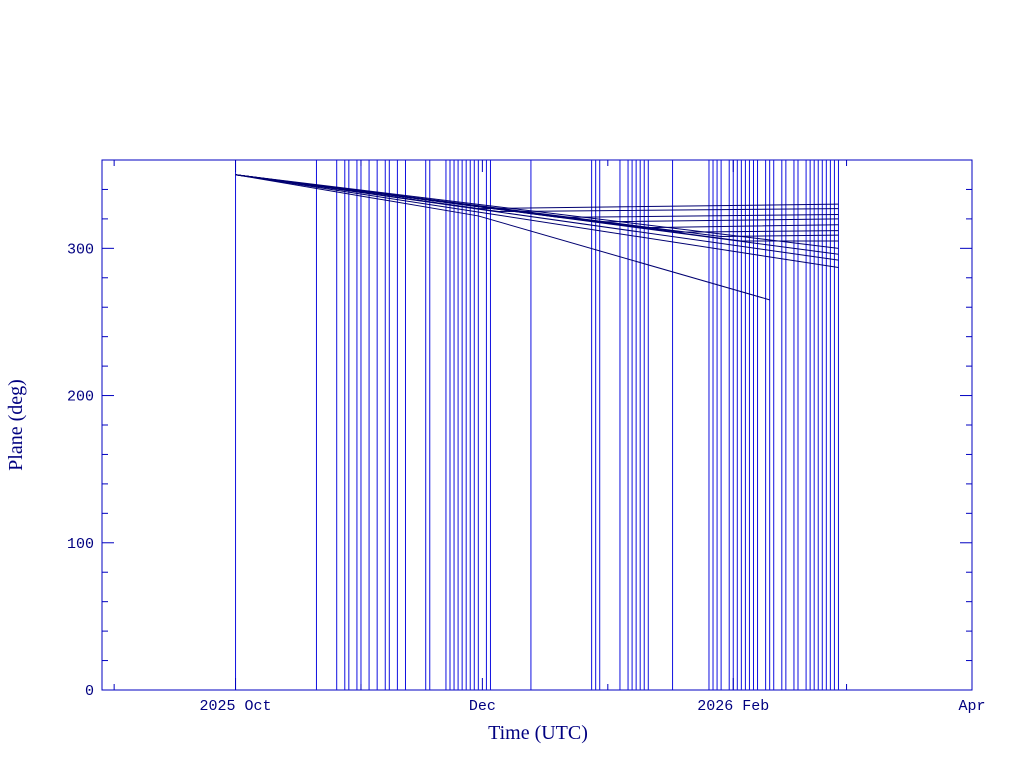  What do you see at coordinates (80, 544) in the screenshot?
I see `y-tick-label: 100` at bounding box center [80, 544].